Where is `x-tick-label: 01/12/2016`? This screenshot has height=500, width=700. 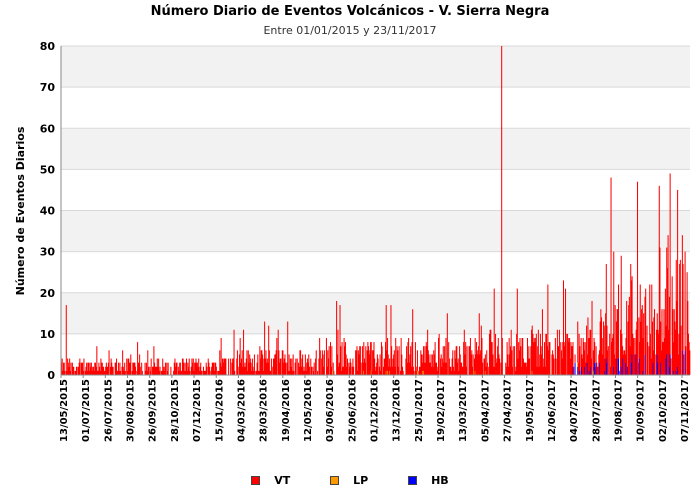 x-tick-label: 01/12/2016 is located at coordinates (375, 410).